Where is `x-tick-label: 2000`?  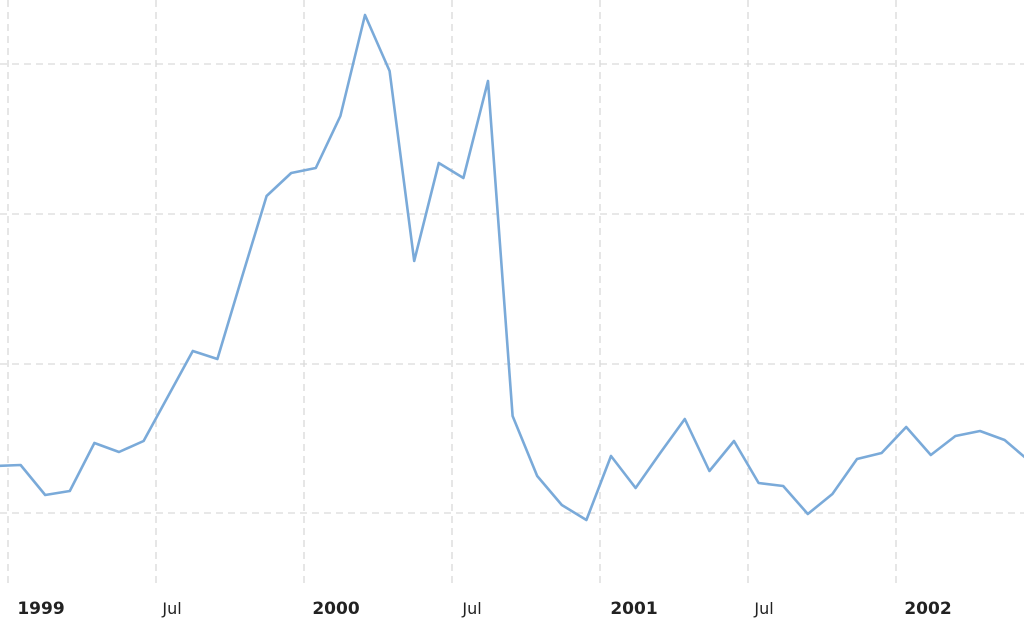 x-tick-label: 2000 is located at coordinates (335, 609).